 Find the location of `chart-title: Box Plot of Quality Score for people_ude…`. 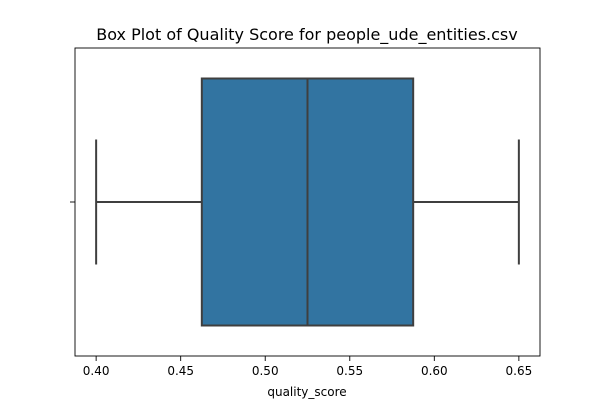

chart-title: Box Plot of Quality Score for people_ude… is located at coordinates (306, 35).